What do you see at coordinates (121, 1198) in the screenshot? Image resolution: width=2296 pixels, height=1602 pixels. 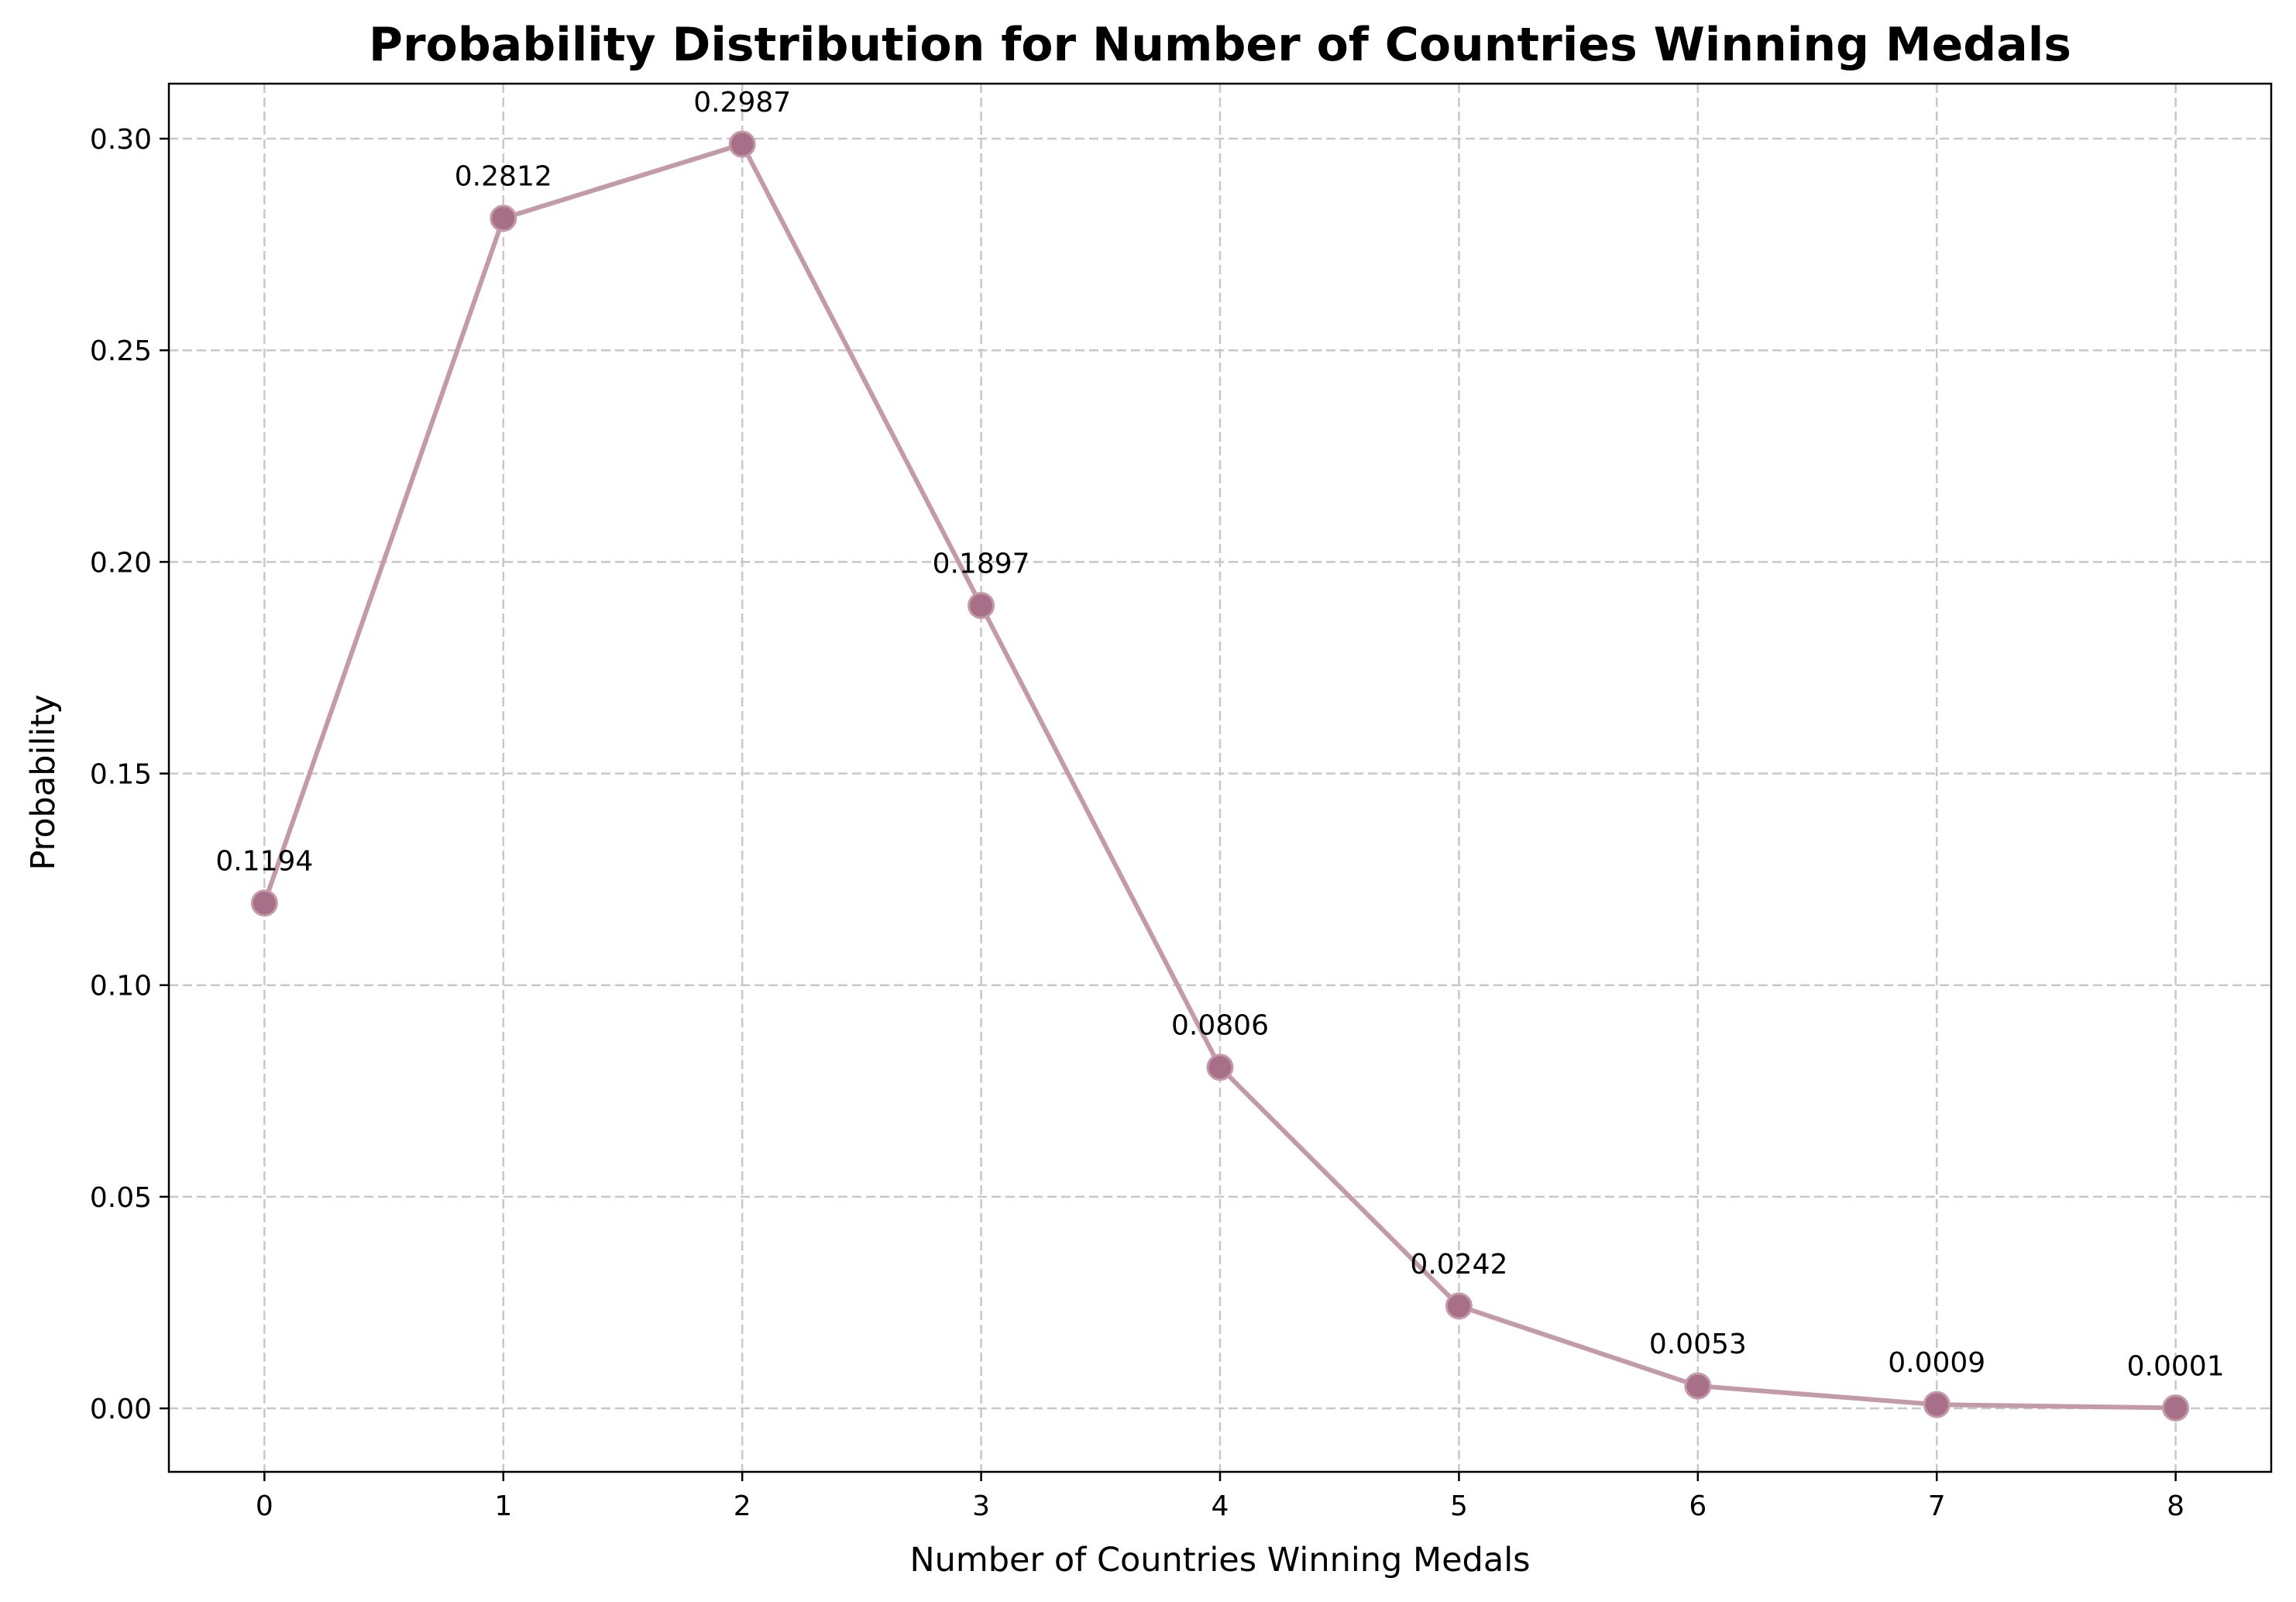 I see `y-tick-label: 0.05` at bounding box center [121, 1198].